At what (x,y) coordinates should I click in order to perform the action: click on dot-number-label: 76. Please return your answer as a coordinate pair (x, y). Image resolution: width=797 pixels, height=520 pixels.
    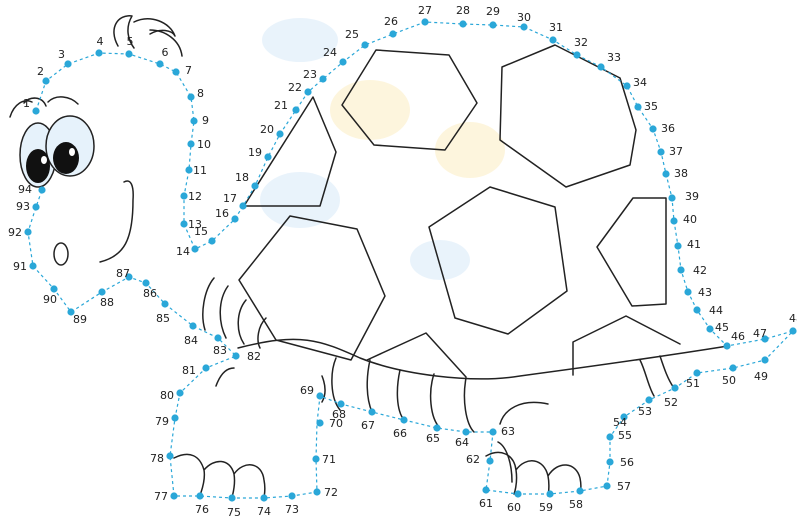
    Looking at the image, I should click on (202, 509).